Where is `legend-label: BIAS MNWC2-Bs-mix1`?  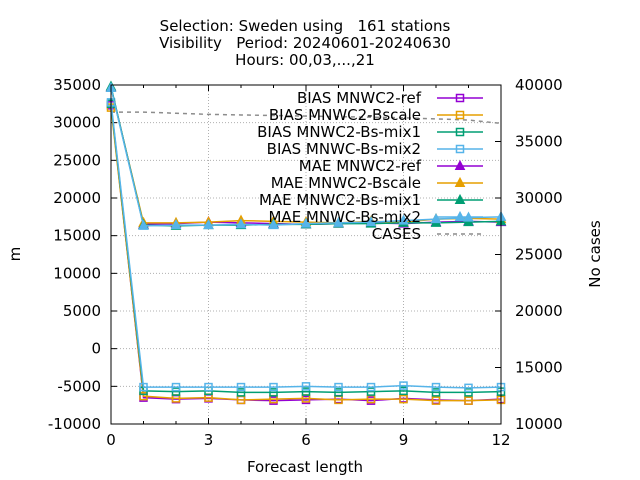 legend-label: BIAS MNWC2-Bs-mix1 is located at coordinates (339, 132).